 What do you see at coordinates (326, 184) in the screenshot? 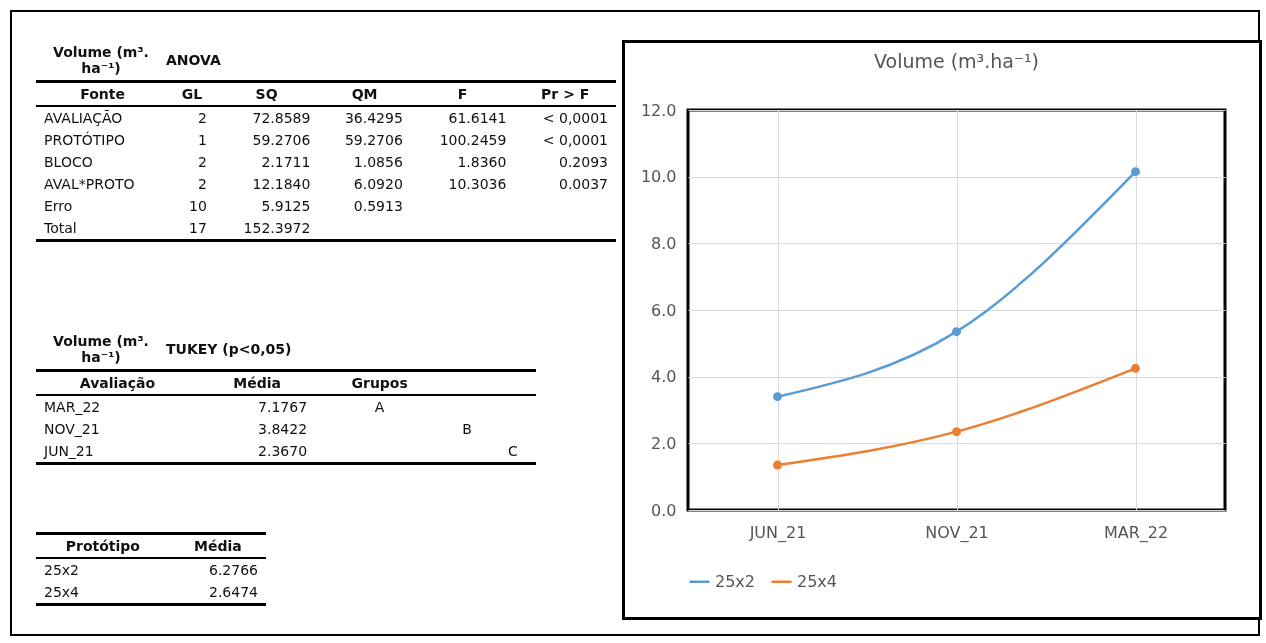
I see `text: AVAL*PROTO 2 12.1840 6.0920 10.3036 0.0037` at bounding box center [326, 184].